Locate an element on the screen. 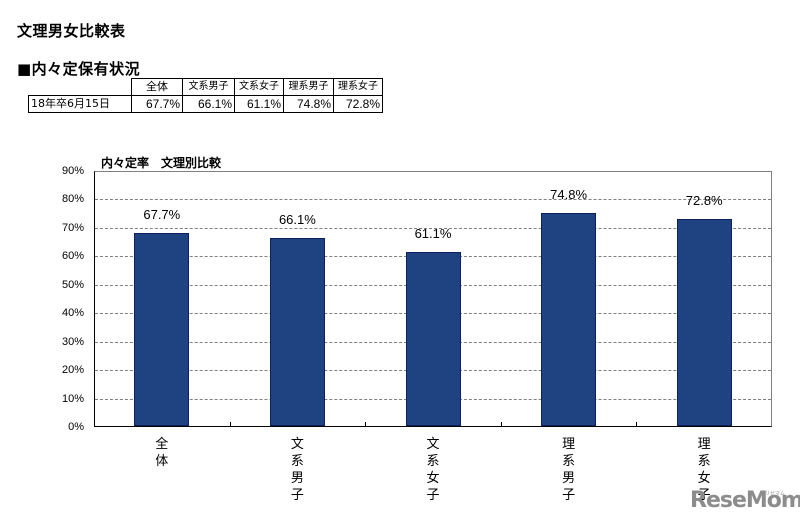 This screenshot has height=528, width=800. y-axis-tick-label: 90% is located at coordinates (72, 171).